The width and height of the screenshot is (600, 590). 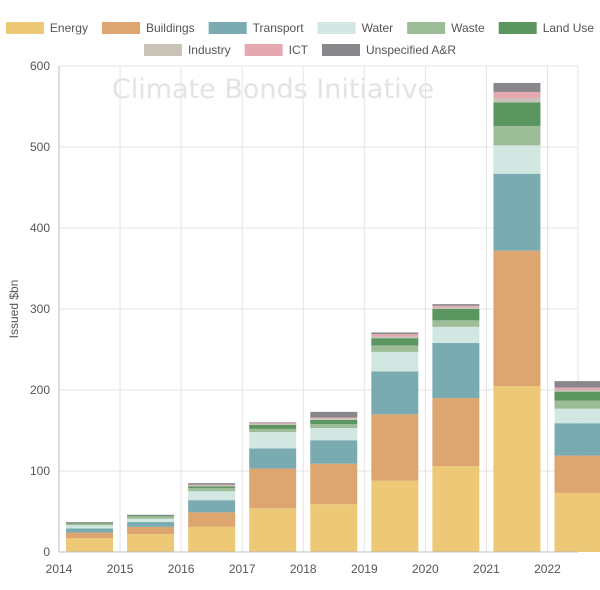 What do you see at coordinates (242, 569) in the screenshot?
I see `x-tick-label: 2017` at bounding box center [242, 569].